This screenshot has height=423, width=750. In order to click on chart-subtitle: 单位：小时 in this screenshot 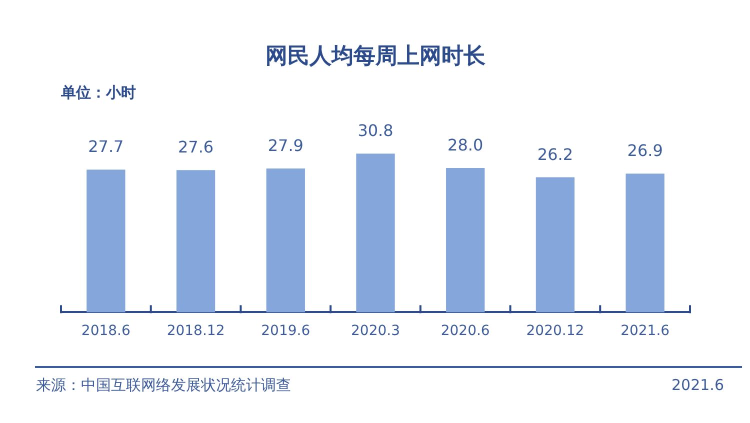, I will do `click(98, 92)`.